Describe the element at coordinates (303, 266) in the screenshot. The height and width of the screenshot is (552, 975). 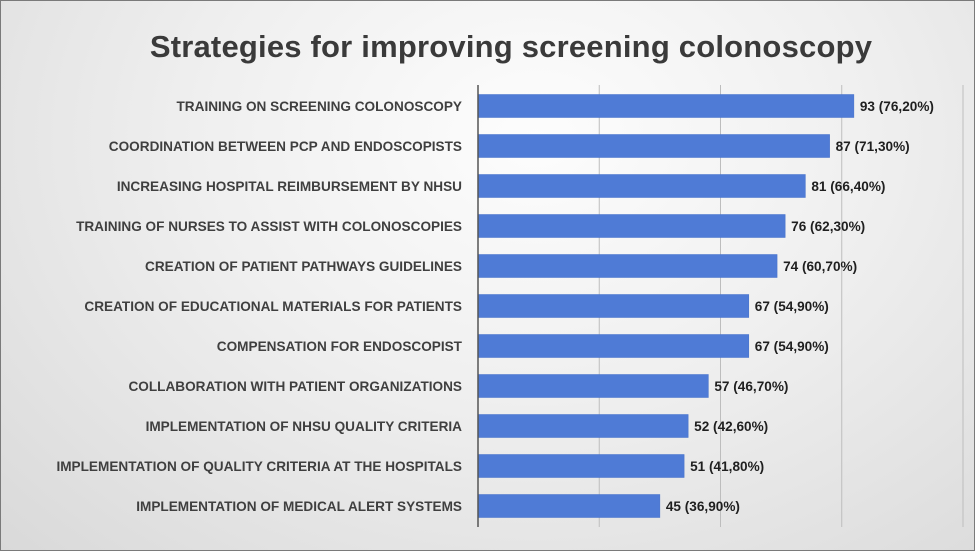
I see `category-label: CREATION OF PATIENT PATHWAYS GUIDELINES` at that location.